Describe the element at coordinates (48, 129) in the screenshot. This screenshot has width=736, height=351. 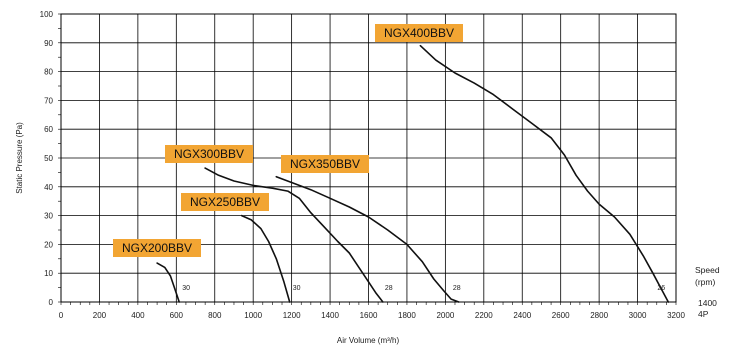
I see `y-tick-label: 60` at that location.